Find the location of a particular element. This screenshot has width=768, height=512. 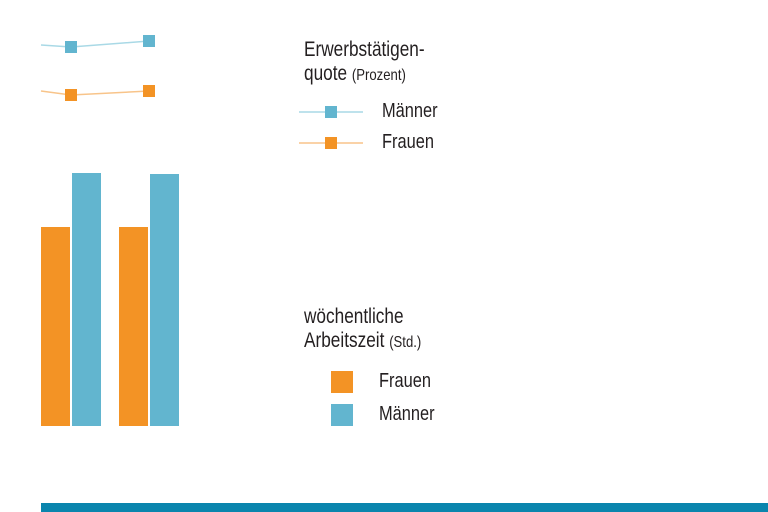

bar-legend-title: wöchentliche Arbeitszeit (Std.) is located at coordinates (362, 330).